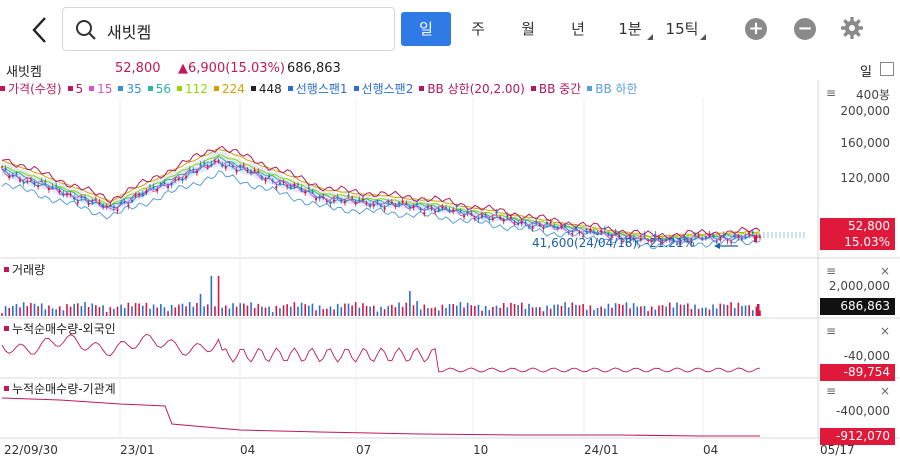 The width and height of the screenshot is (900, 461). I want to click on legend-item: 가격(수정), so click(31, 88).